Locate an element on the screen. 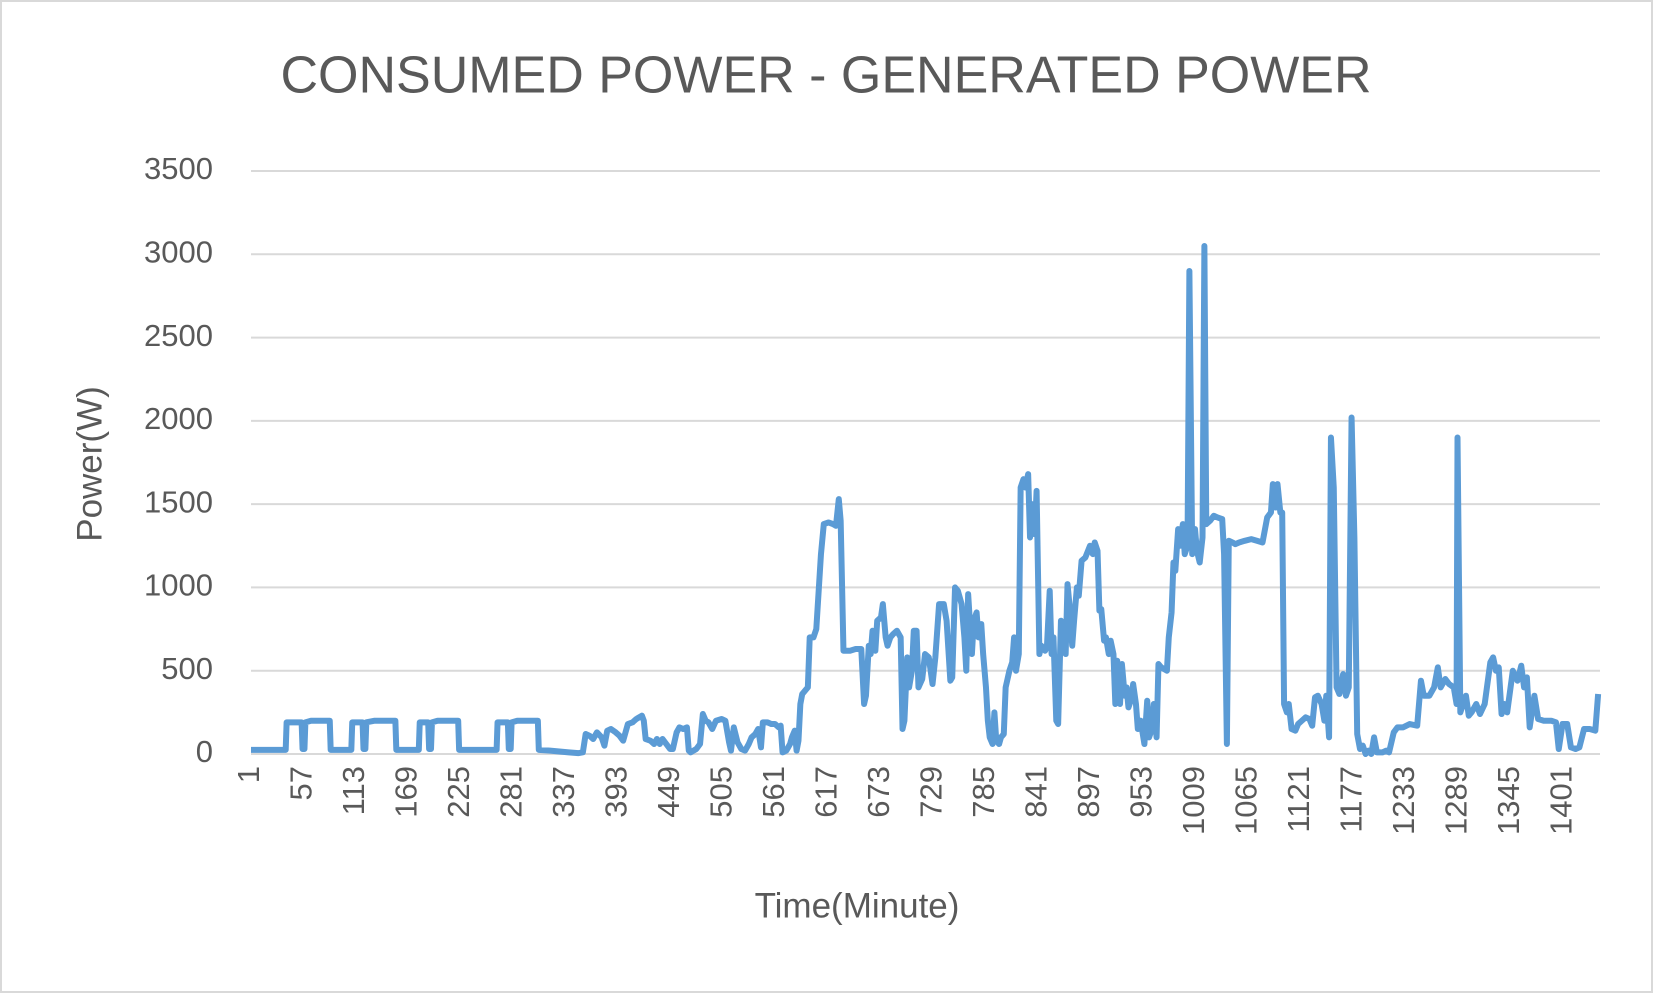 This screenshot has width=1653, height=993. y-axis-title: Power(W) is located at coordinates (89, 464).